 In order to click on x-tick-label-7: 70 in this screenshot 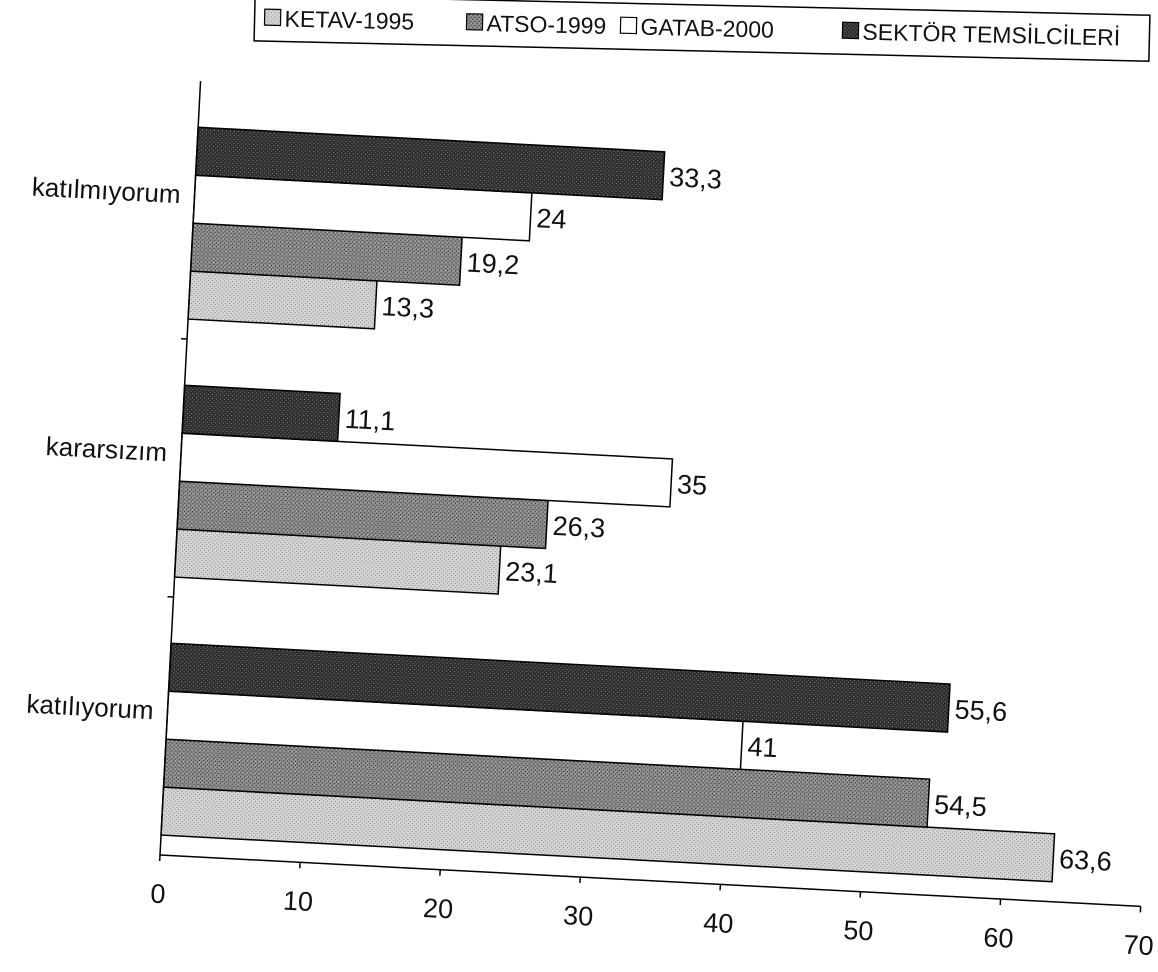, I will do `click(1139, 946)`.